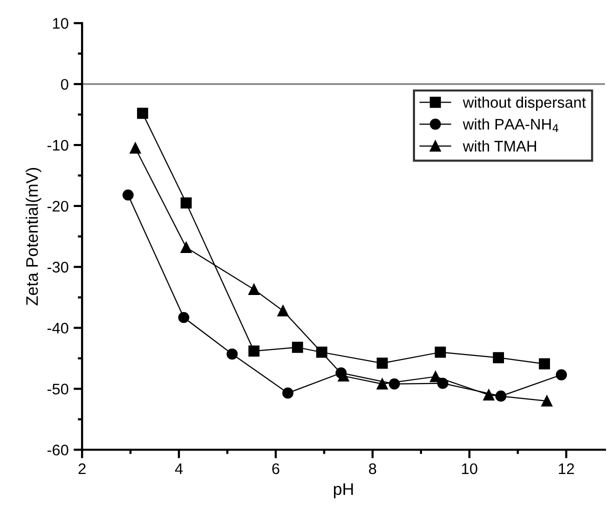  I want to click on x-tick-label: 2, so click(82, 468).